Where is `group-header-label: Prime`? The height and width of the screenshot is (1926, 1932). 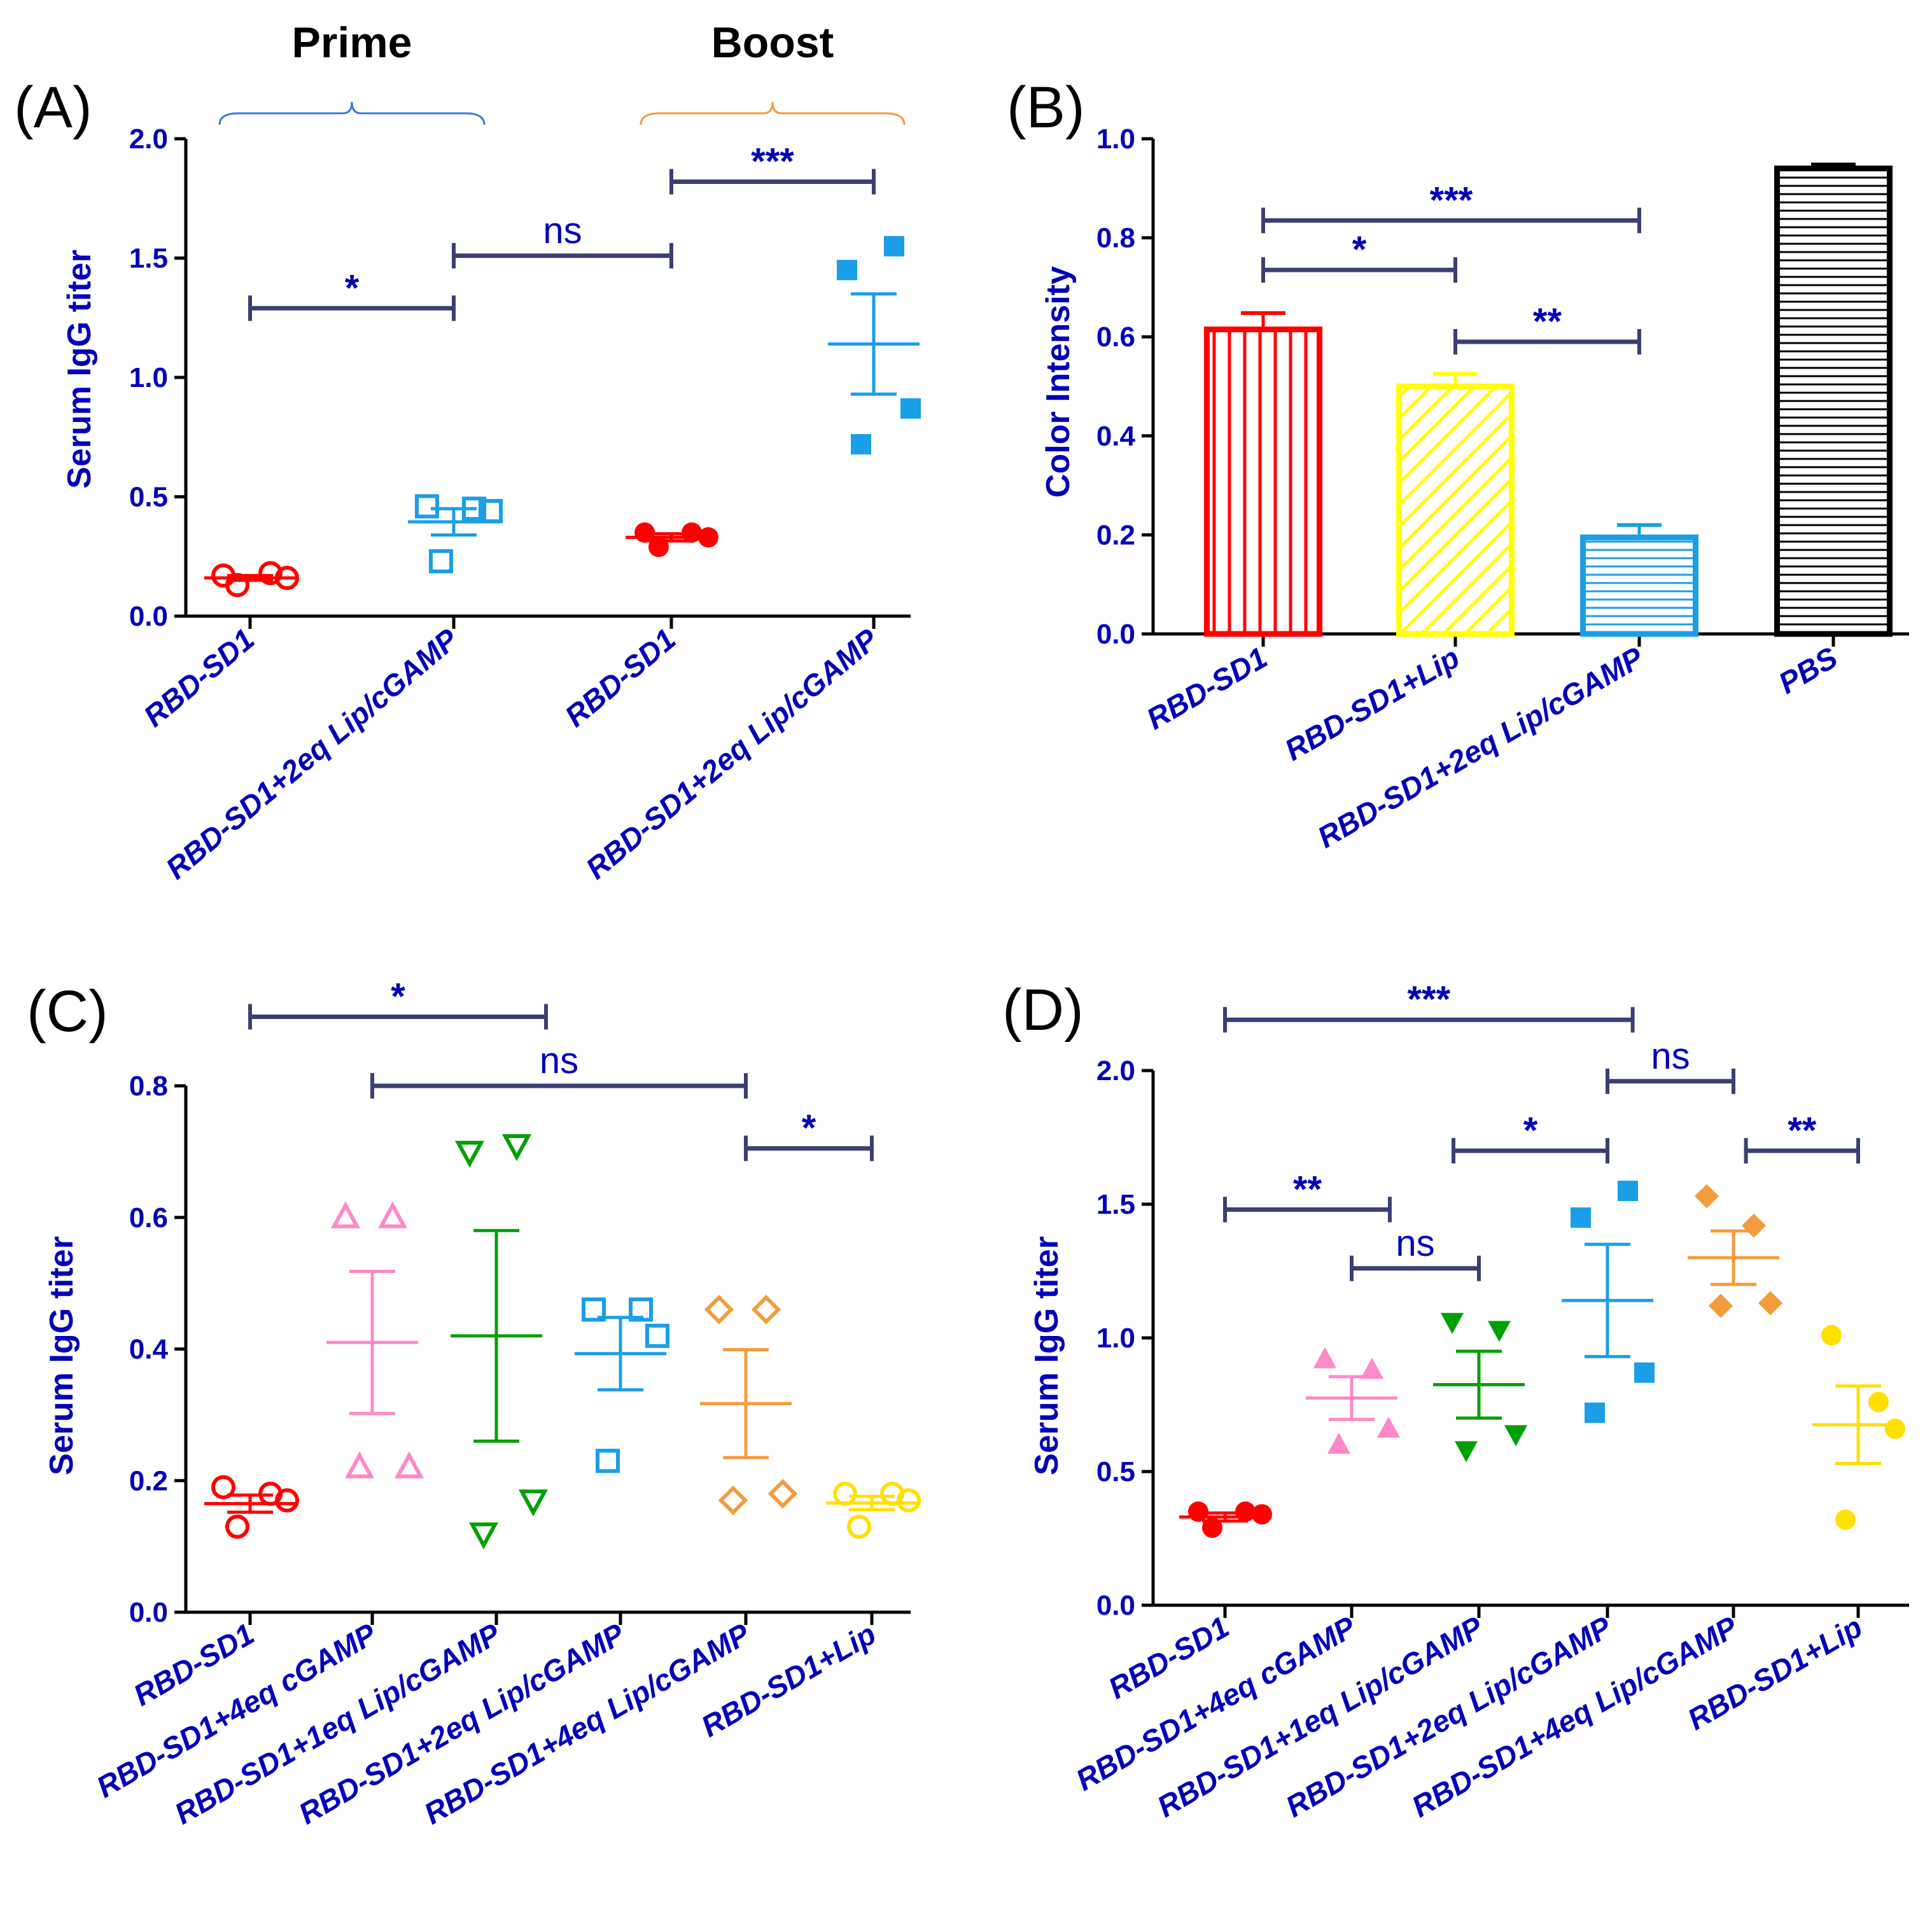
group-header-label: Prime is located at coordinates (352, 42).